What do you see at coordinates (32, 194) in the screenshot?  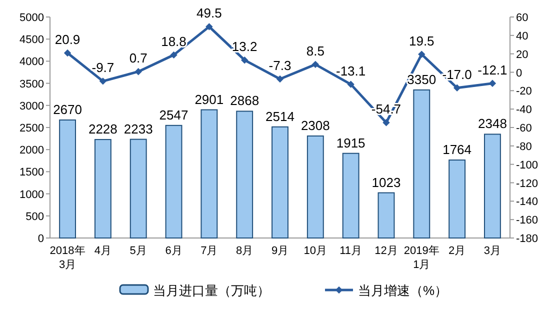 I see `y-tick-label: 1000` at bounding box center [32, 194].